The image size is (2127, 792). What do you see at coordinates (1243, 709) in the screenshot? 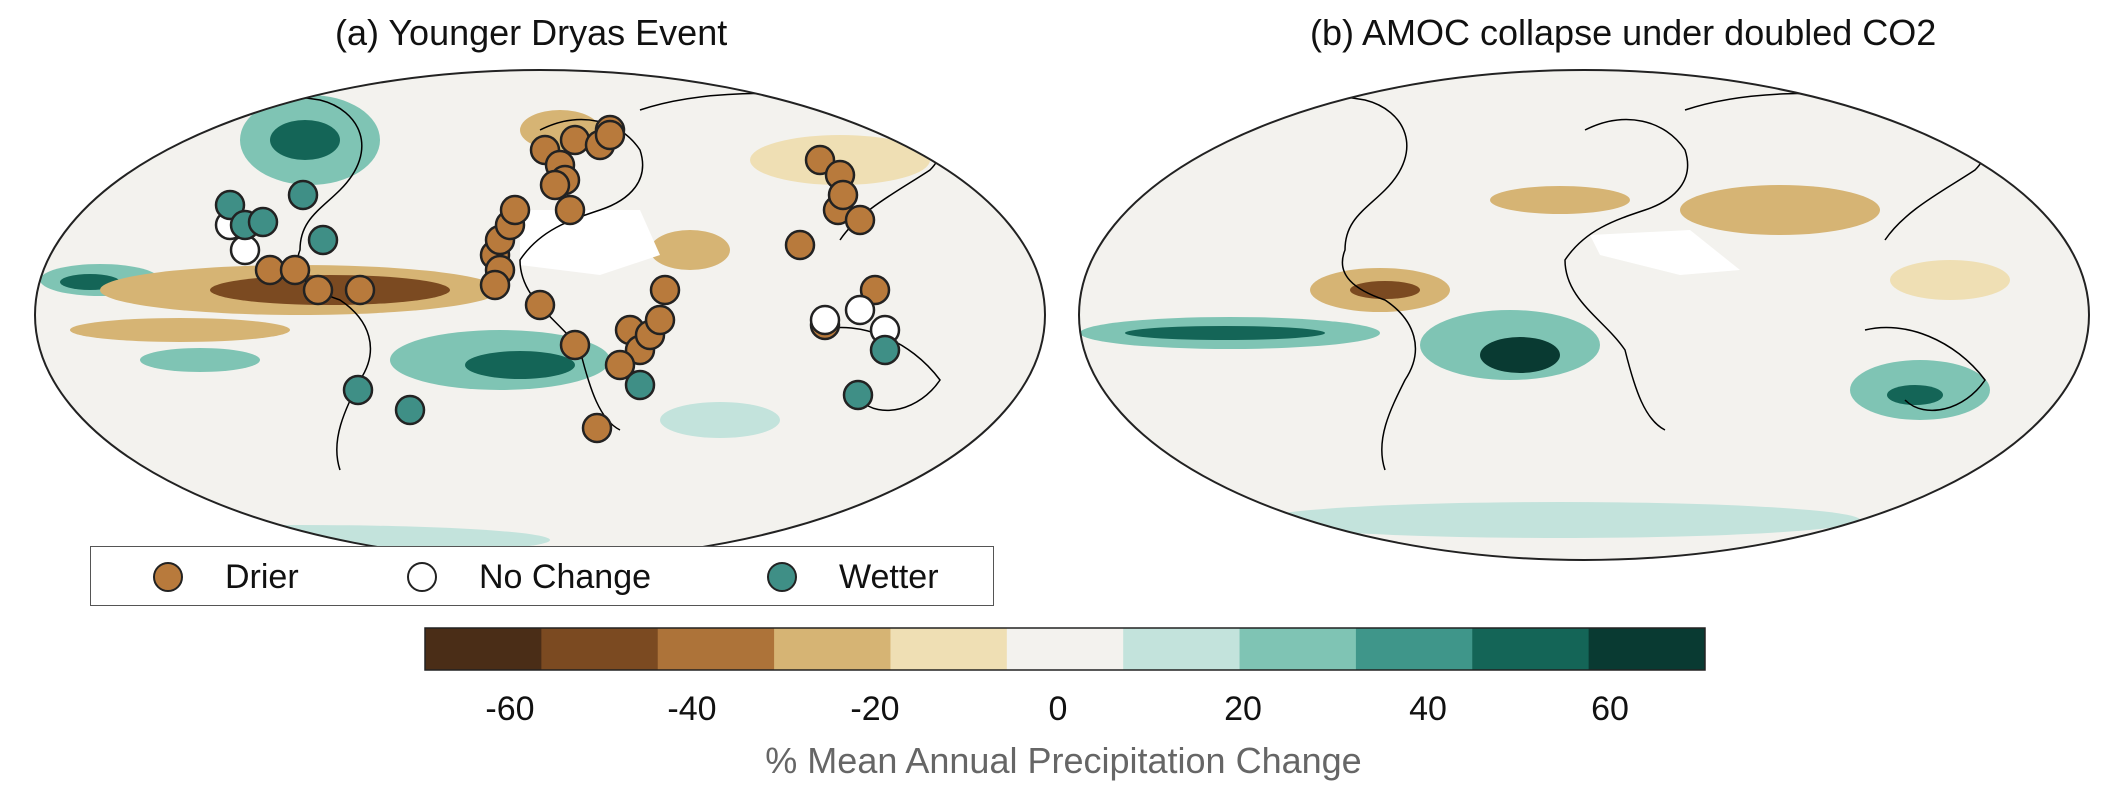
I see `colorbar-tick: 20` at bounding box center [1243, 709].